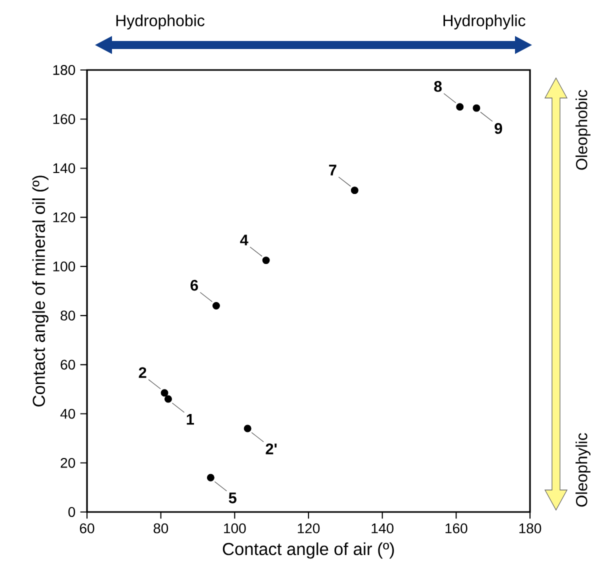 The image size is (592, 583). What do you see at coordinates (530, 528) in the screenshot?
I see `x-tick-label: 180` at bounding box center [530, 528].